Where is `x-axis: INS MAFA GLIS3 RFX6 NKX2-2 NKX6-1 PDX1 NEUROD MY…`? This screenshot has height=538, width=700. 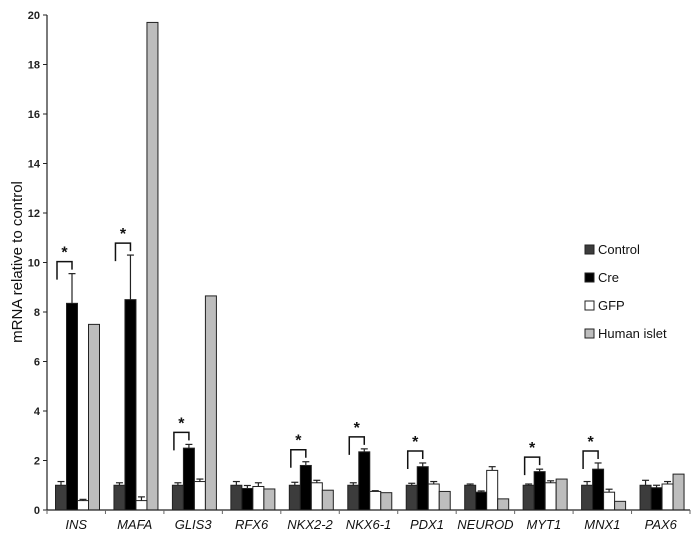
x-axis: INS MAFA GLIS3 RFX6 NKX2-2 NKX6-1 PDX1 NEUROD MY… is located at coordinates (368, 520).